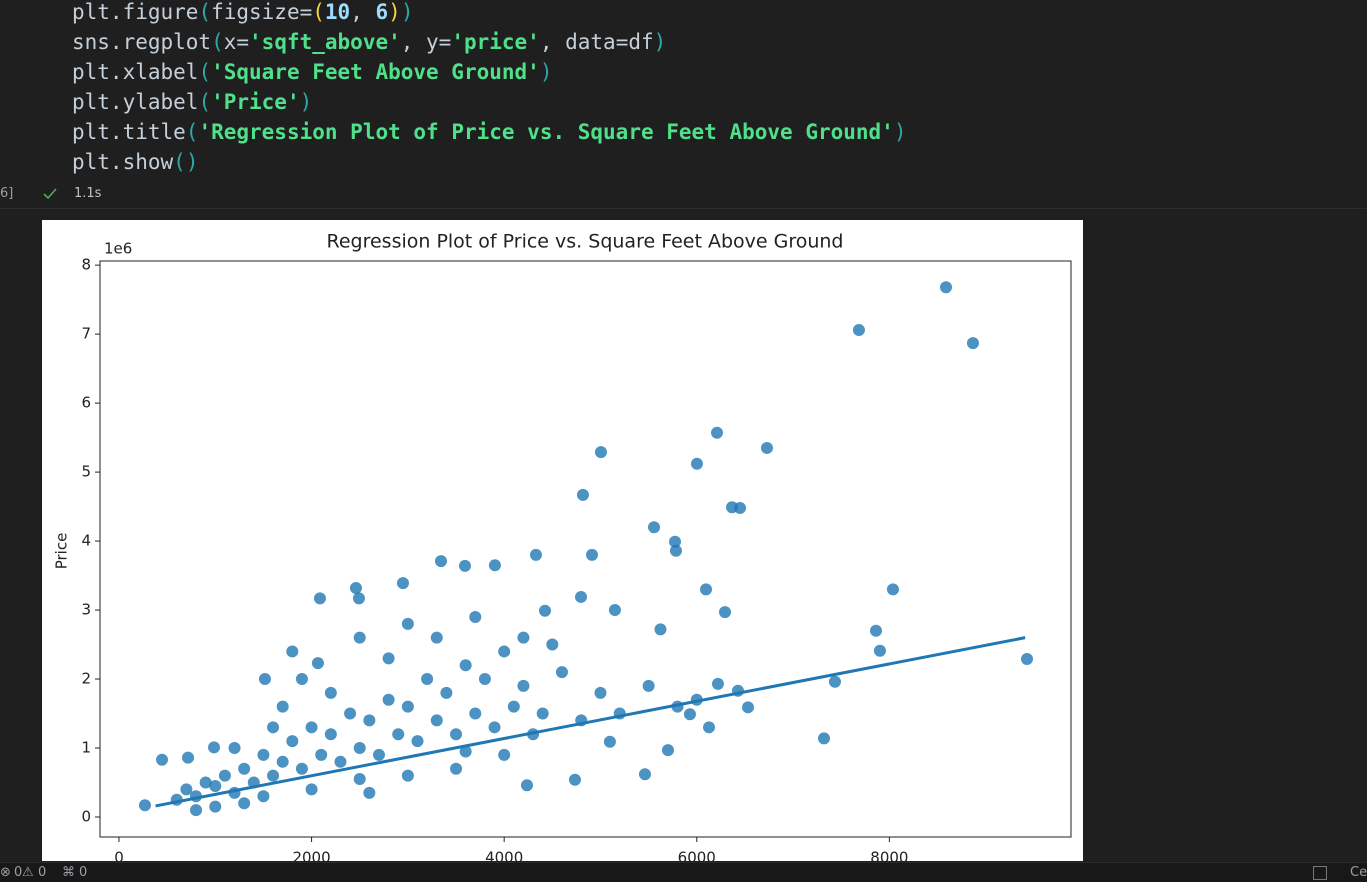 The image size is (1367, 882). What do you see at coordinates (311, 855) in the screenshot?
I see `x-tick-label: 2000` at bounding box center [311, 855].